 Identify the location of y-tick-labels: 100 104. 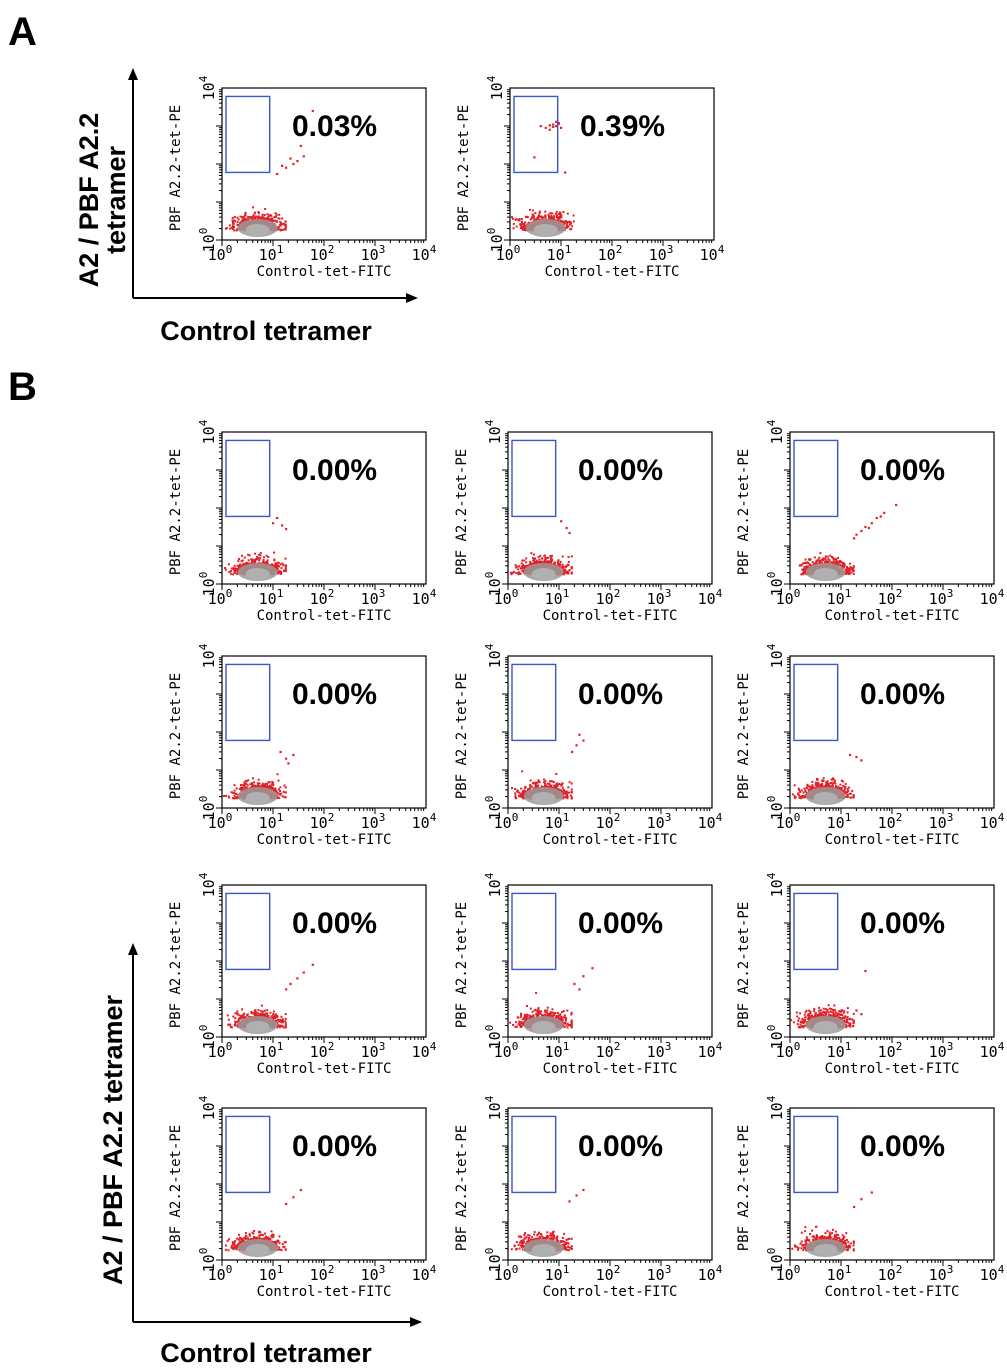
(207, 507).